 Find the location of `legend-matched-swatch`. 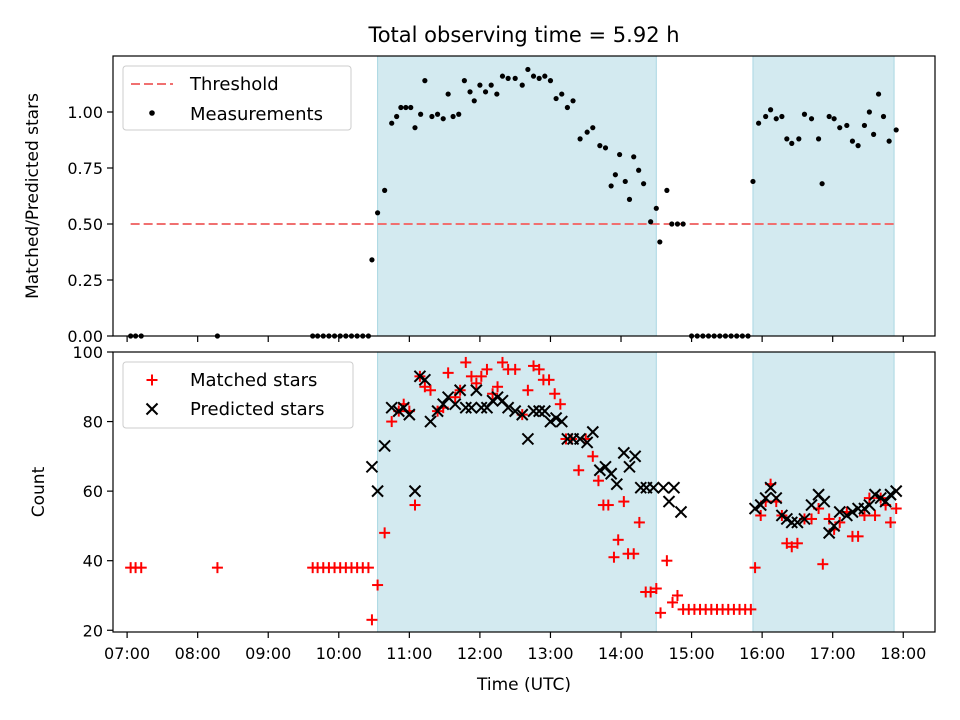

legend-matched-swatch is located at coordinates (152, 380).